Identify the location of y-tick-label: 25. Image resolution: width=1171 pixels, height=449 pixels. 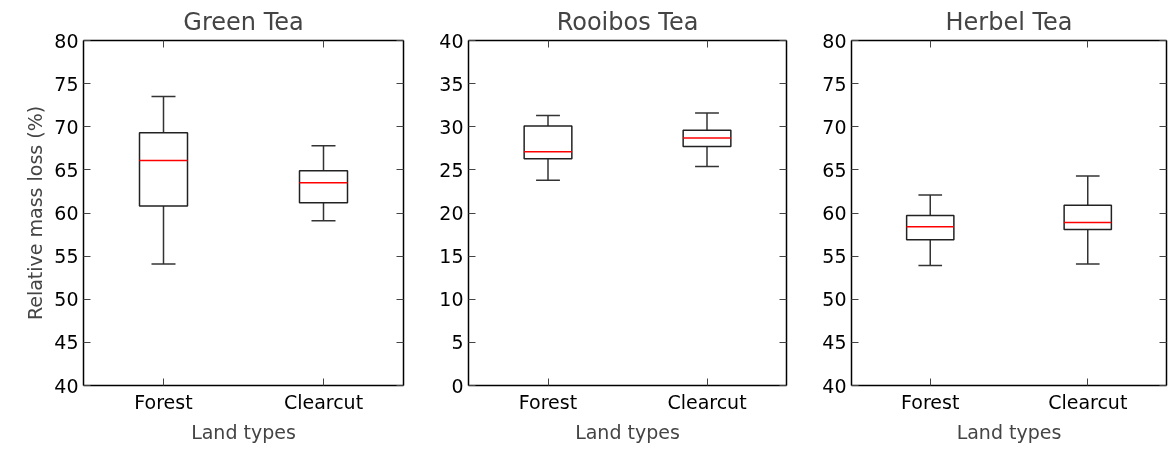
(451, 169).